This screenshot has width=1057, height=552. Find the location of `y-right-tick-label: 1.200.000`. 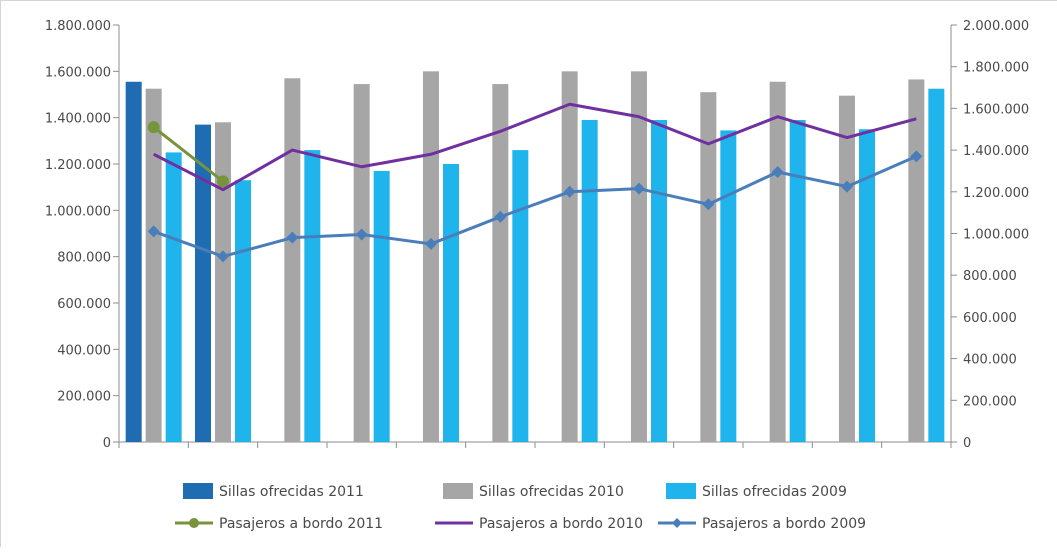

y-right-tick-label: 1.200.000 is located at coordinates (996, 193).